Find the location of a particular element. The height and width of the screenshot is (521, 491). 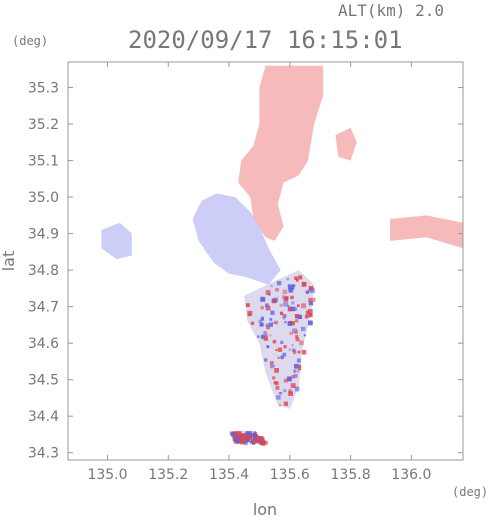

y-tick-label: 34.9 is located at coordinates (43, 235).